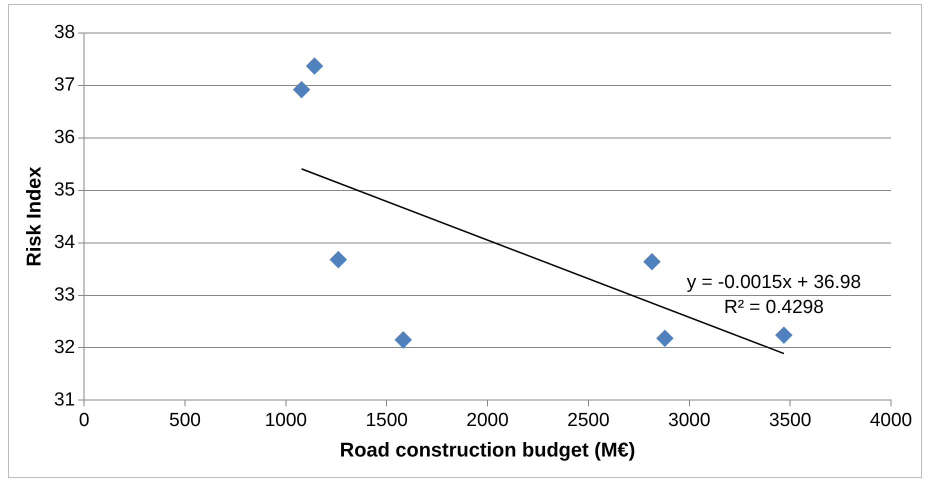  What do you see at coordinates (774, 307) in the screenshot?
I see `annotation: R² = 0.4298` at bounding box center [774, 307].